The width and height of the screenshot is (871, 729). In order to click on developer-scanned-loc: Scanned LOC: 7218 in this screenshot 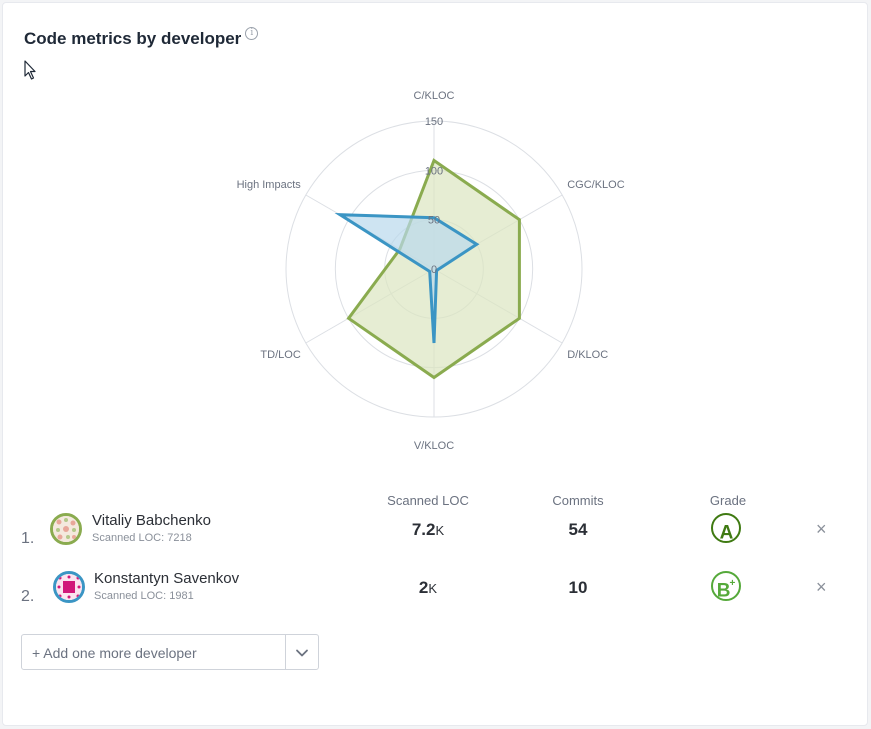, I will do `click(142, 538)`.